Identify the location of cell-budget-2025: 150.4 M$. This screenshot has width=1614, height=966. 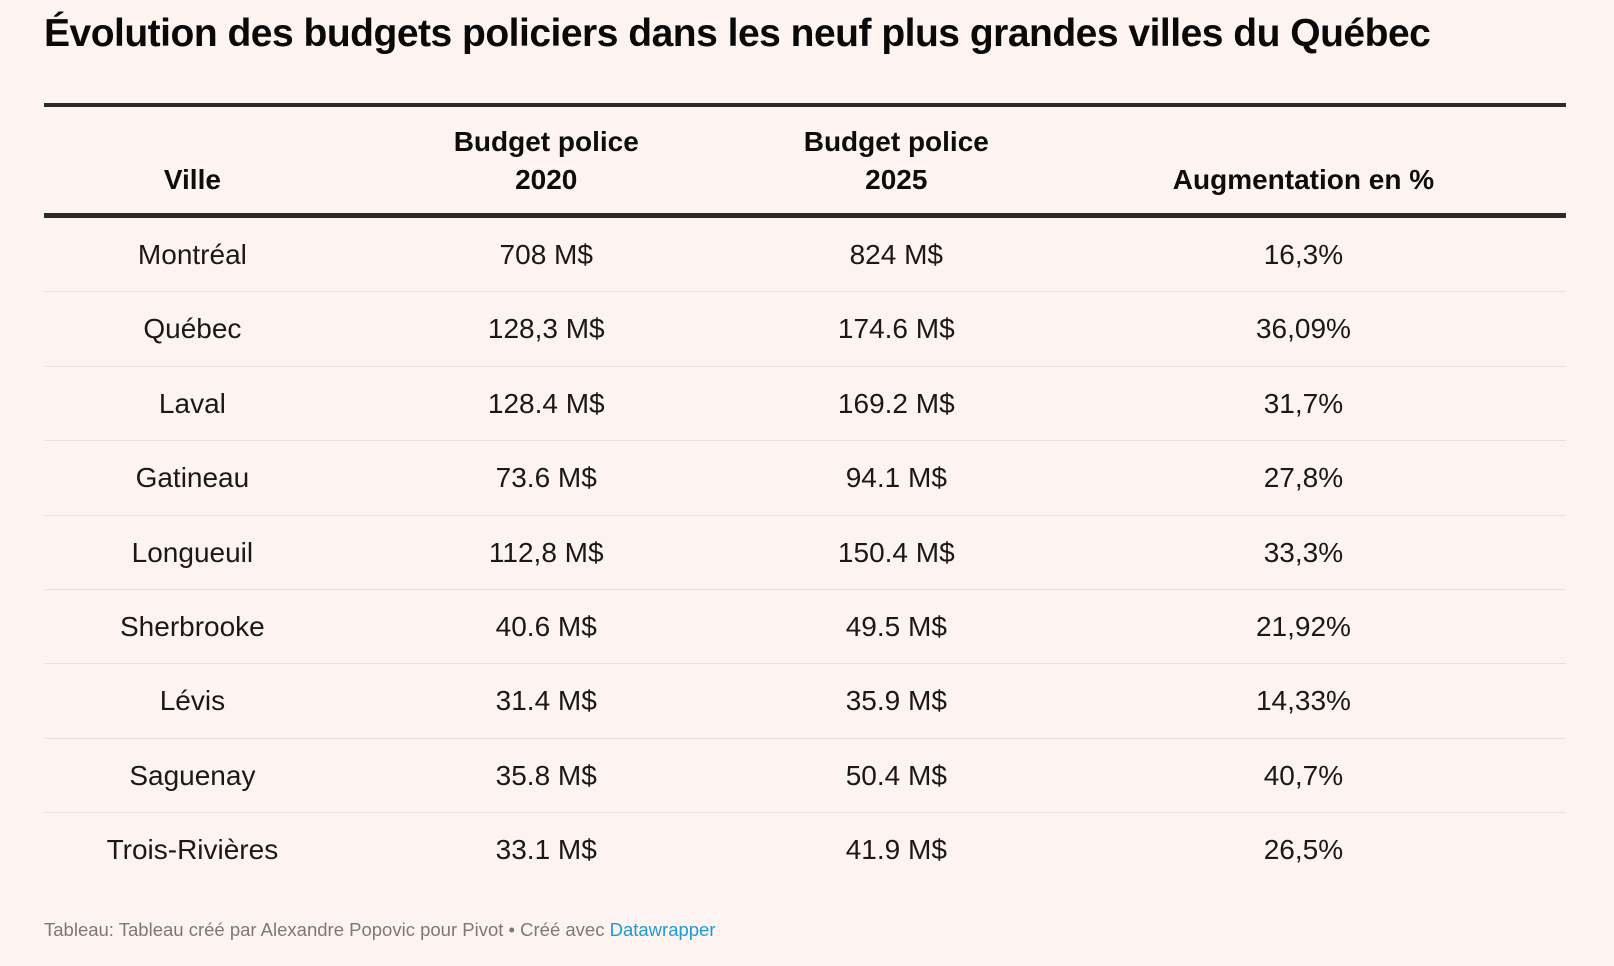
(896, 552).